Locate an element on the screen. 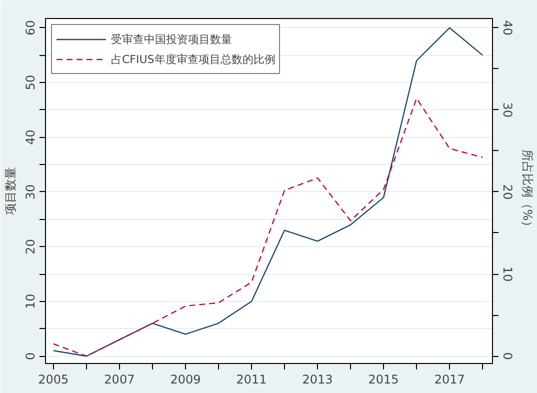 This screenshot has height=393, width=537. y-tick-label: 50 is located at coordinates (31, 82).